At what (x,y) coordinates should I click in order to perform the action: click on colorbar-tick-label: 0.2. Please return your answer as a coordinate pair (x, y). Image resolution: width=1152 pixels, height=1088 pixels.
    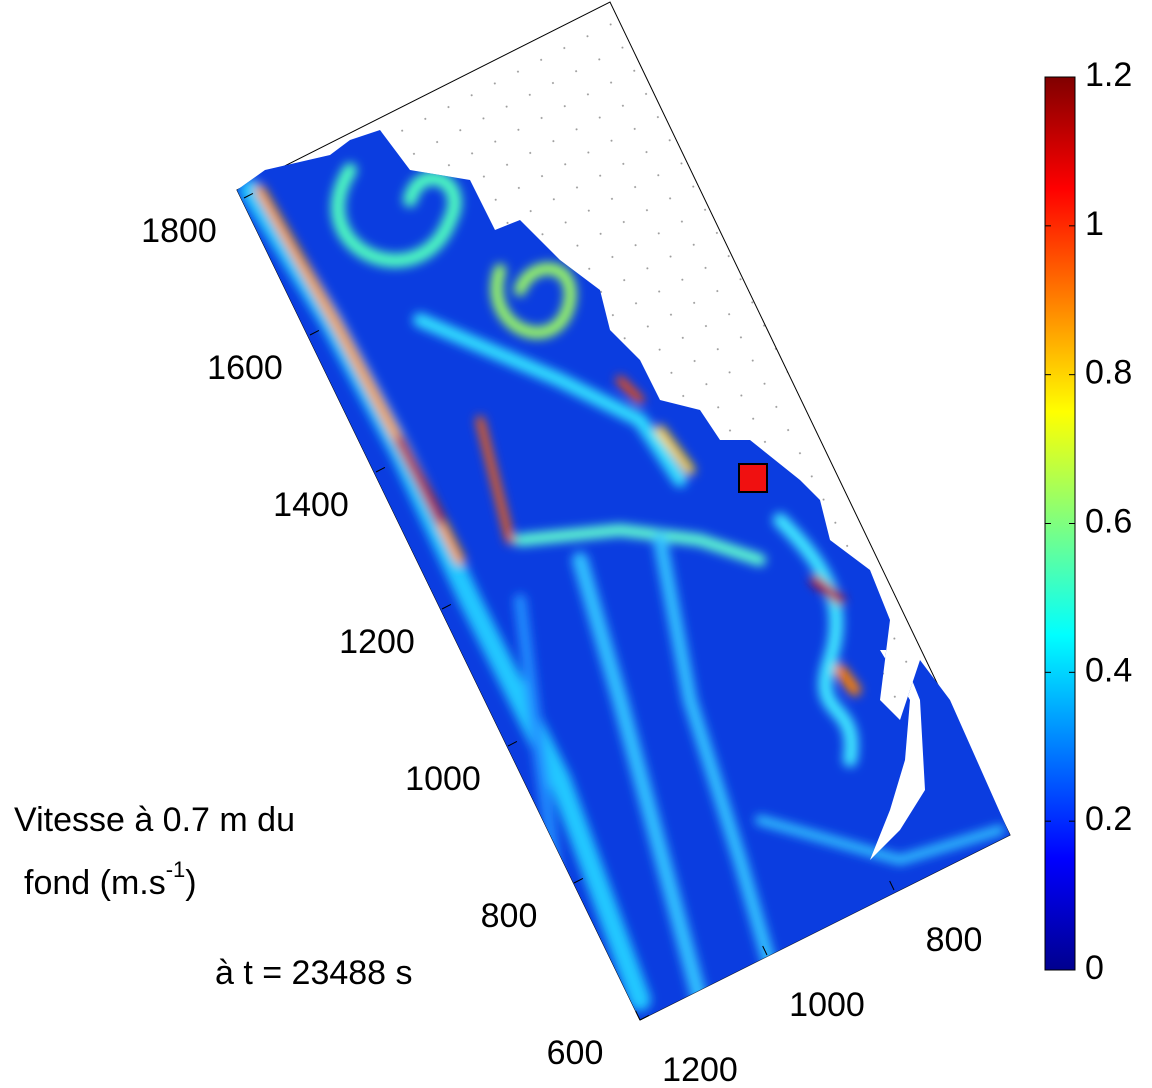
    Looking at the image, I should click on (1108, 819).